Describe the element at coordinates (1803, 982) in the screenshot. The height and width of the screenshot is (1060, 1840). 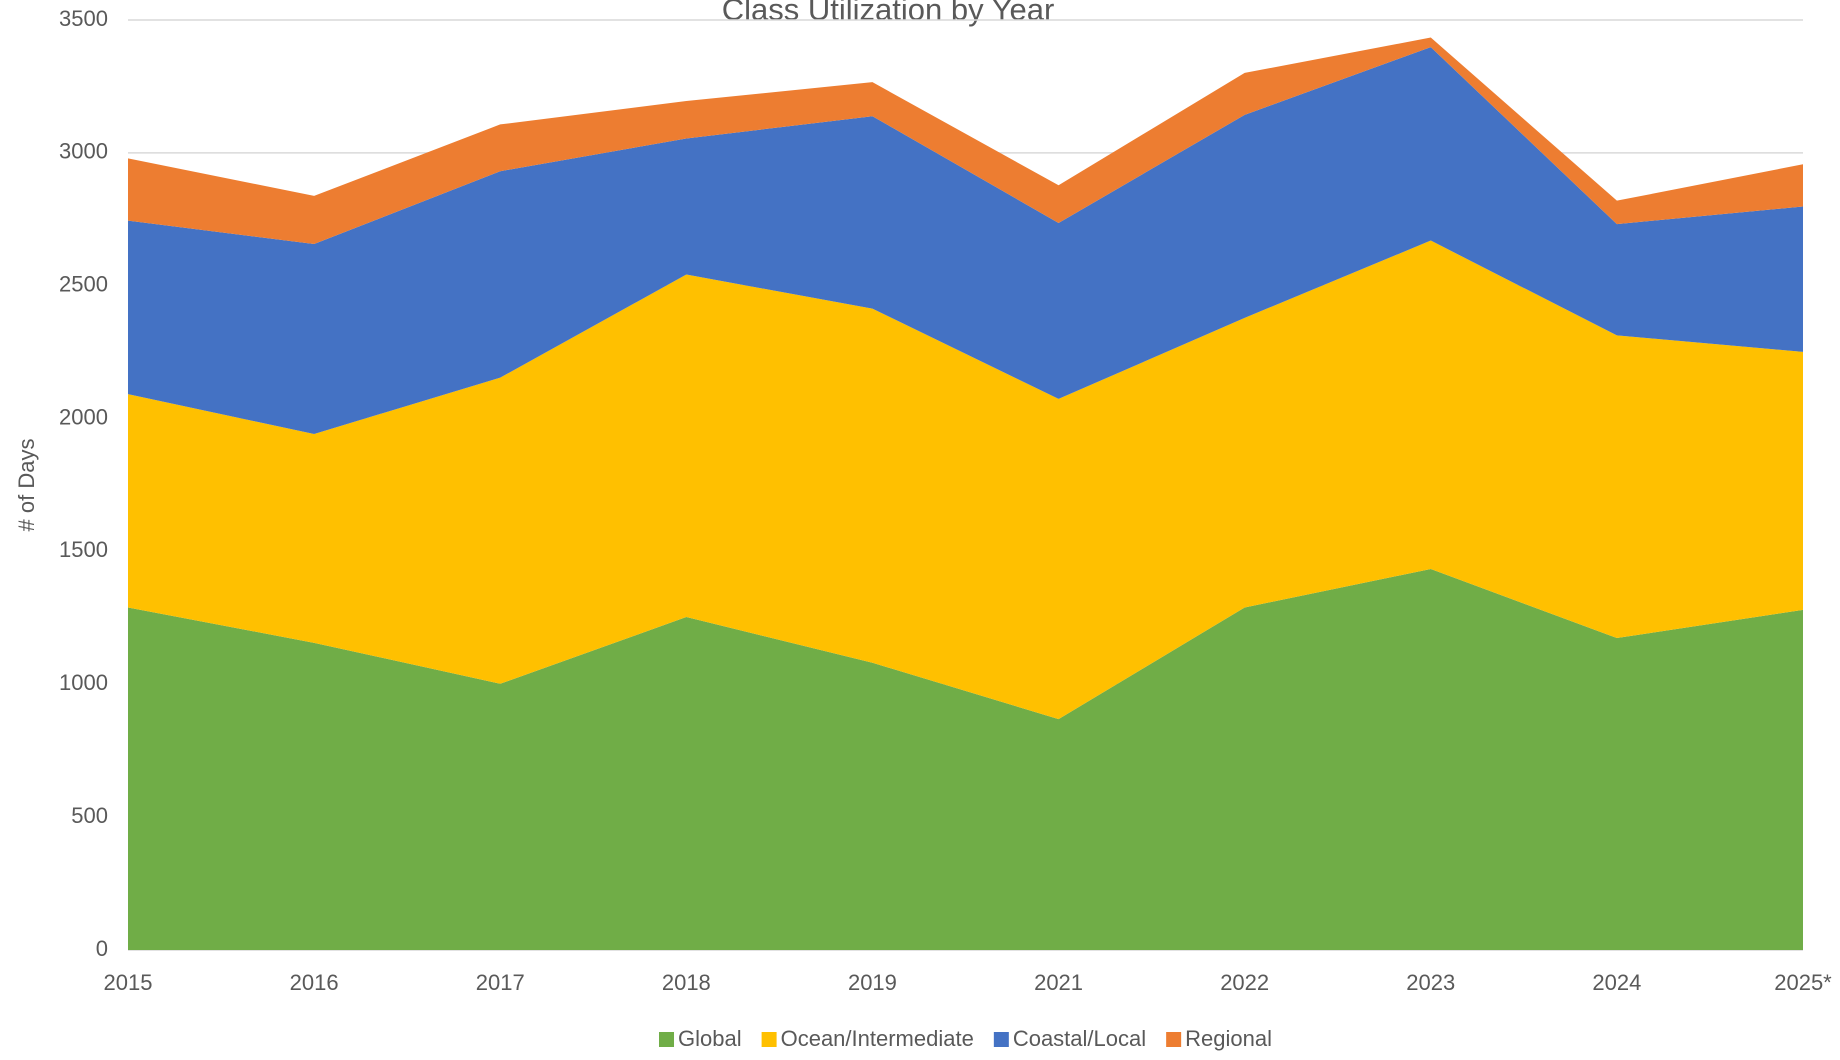
I see `x-tick-label: 2025*` at that location.